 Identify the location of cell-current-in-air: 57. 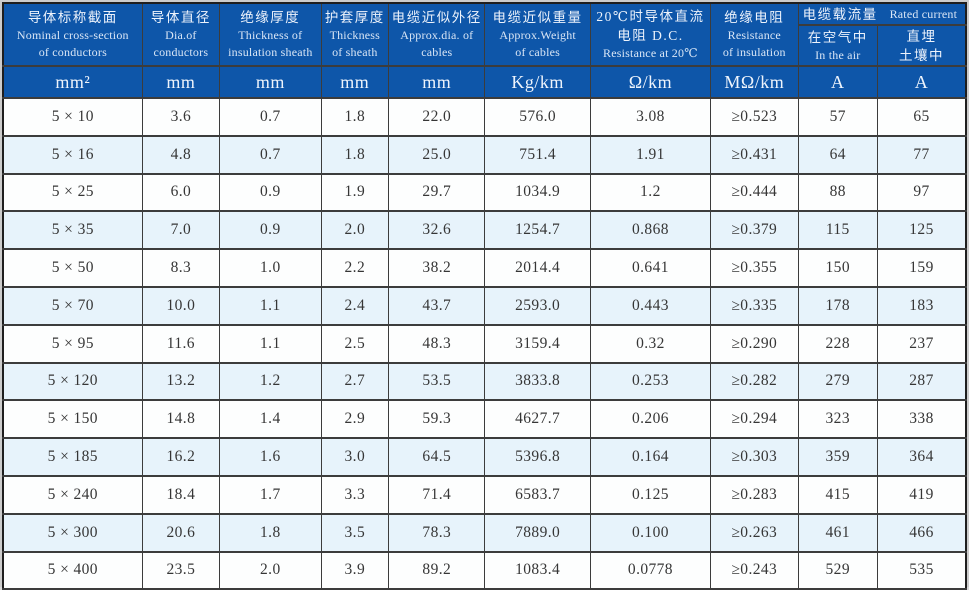
(838, 117).